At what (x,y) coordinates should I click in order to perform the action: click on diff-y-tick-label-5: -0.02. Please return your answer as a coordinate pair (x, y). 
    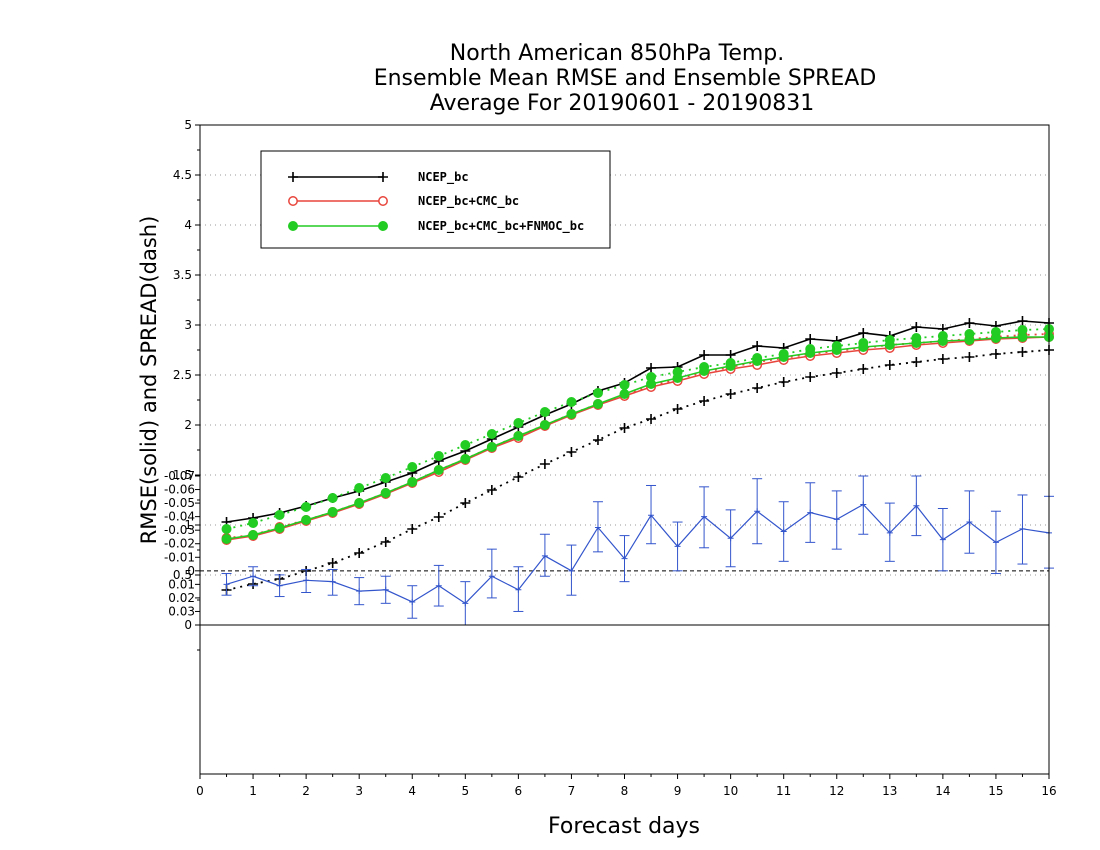
    Looking at the image, I should click on (179, 544).